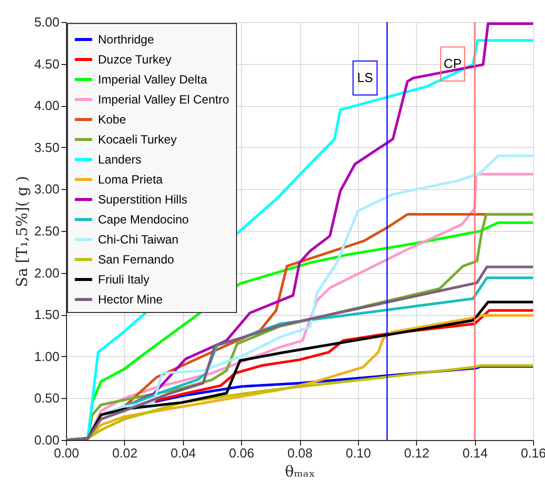 The image size is (545, 498). What do you see at coordinates (135, 59) in the screenshot?
I see `legend-label: Duzce Turkey` at bounding box center [135, 59].